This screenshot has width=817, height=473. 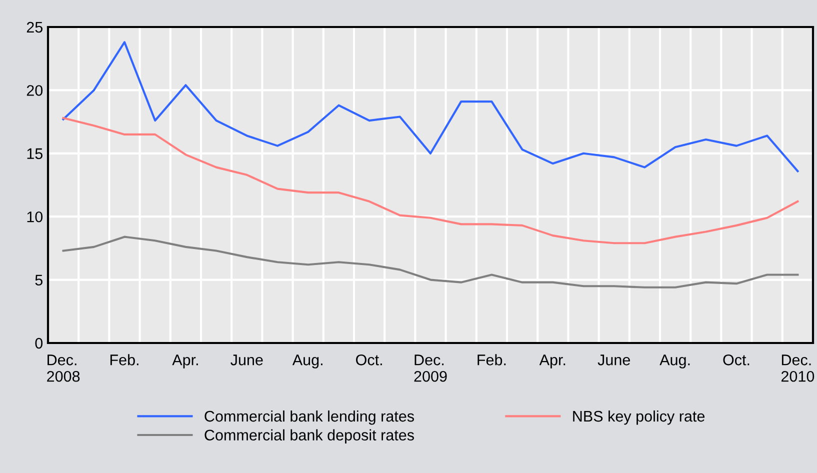 What do you see at coordinates (639, 417) in the screenshot?
I see `legend-label: NBS key policy rate` at bounding box center [639, 417].